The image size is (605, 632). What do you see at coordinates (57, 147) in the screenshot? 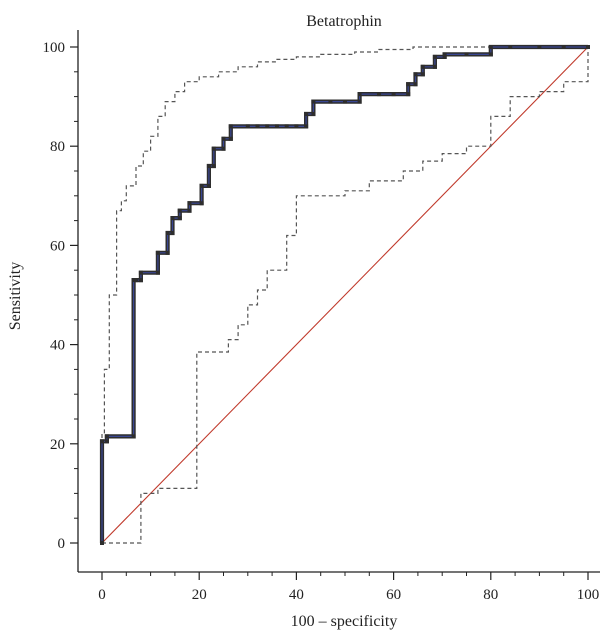
I see `y-tick-label: 80` at bounding box center [57, 147].